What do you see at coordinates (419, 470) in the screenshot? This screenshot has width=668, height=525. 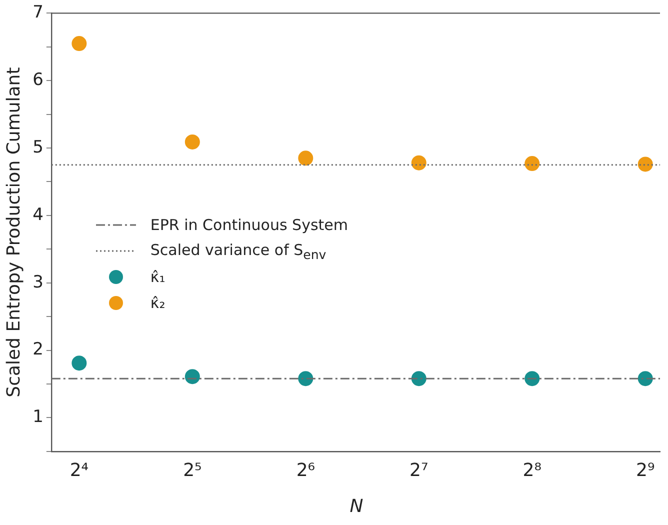 I see `x-tick-label: 2⁷` at bounding box center [419, 470].